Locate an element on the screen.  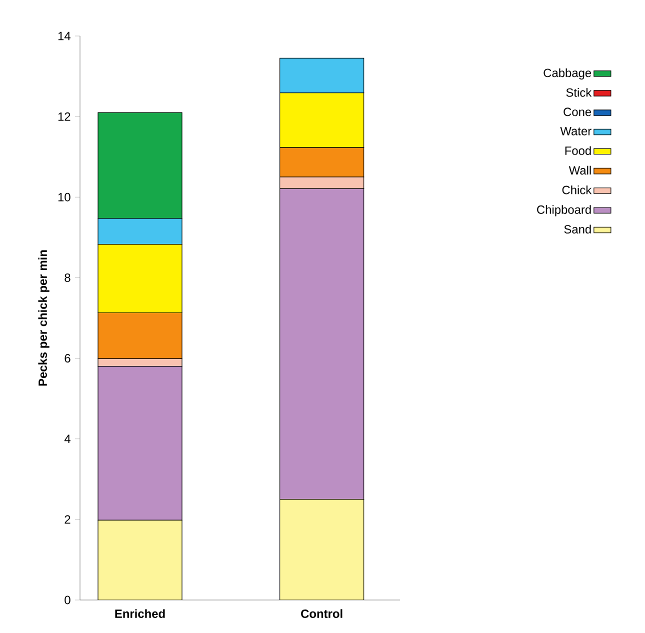
y-tick-label: 8 is located at coordinates (67, 277).